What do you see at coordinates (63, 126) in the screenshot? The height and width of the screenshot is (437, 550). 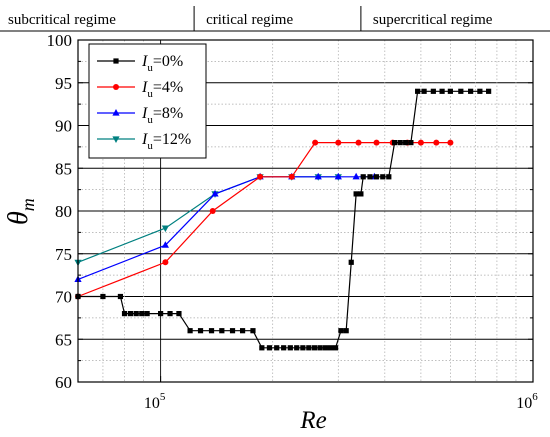 I see `y-tick-label: 90` at bounding box center [63, 126].